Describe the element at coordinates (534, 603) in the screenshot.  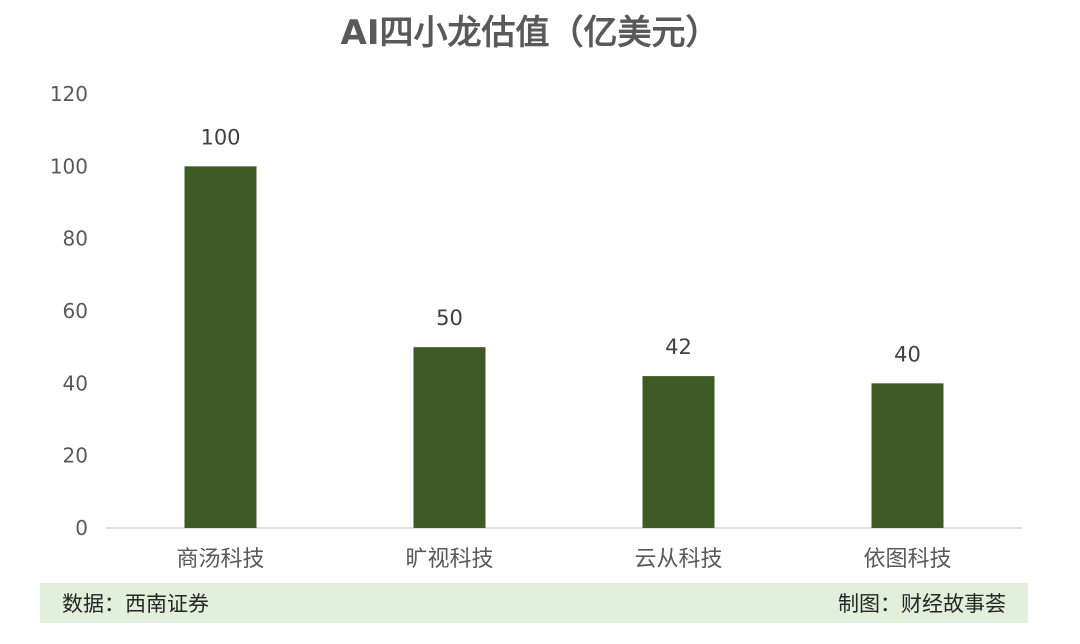
I see `footer-bar: 数据：西南证券 制图：财经故事荟` at that location.